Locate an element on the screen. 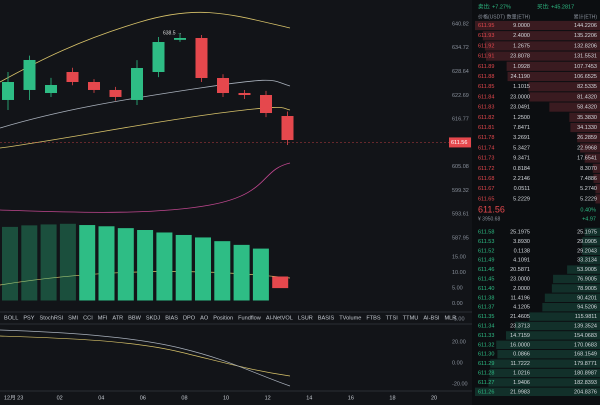 The height and width of the screenshot is (405, 600). price: 611.35 is located at coordinates (486, 317).